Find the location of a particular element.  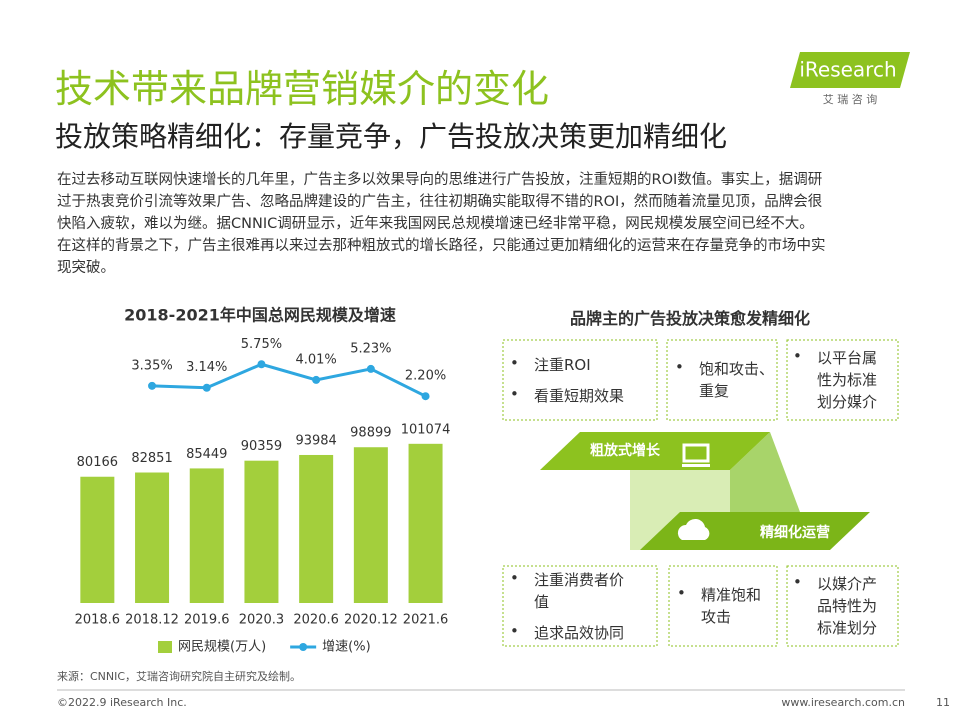

top-label: 粗放式增长 is located at coordinates (625, 450).